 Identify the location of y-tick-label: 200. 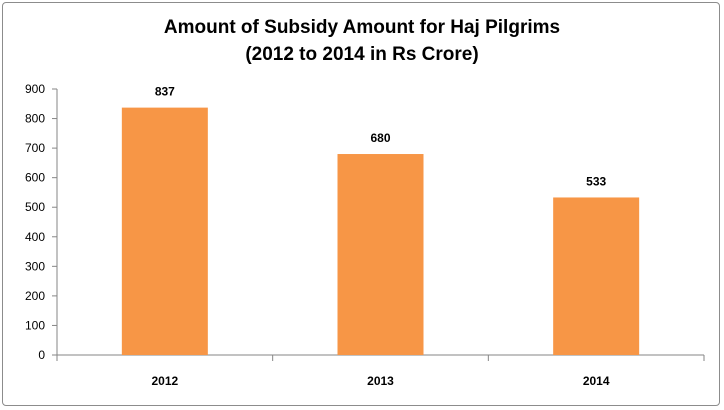
(35, 296).